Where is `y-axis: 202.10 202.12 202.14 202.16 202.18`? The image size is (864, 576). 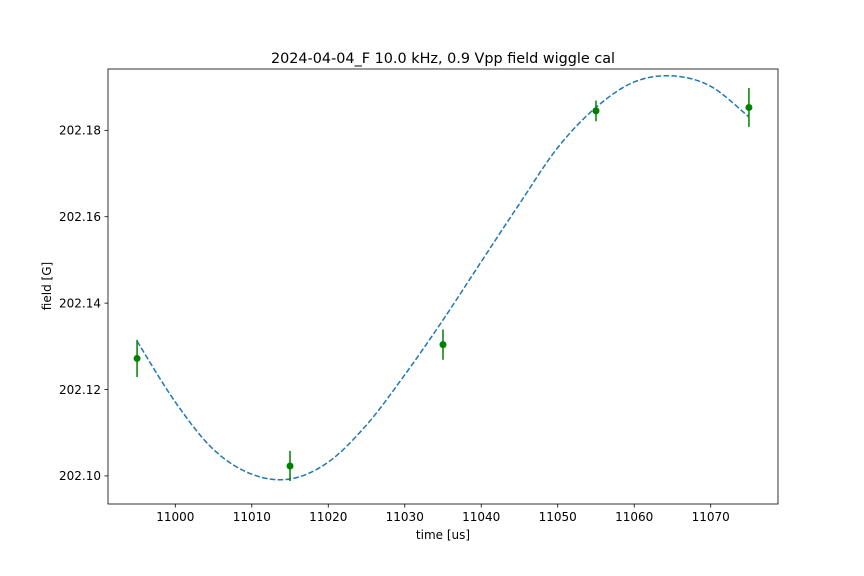 y-axis: 202.10 202.12 202.14 202.16 202.18 is located at coordinates (83, 303).